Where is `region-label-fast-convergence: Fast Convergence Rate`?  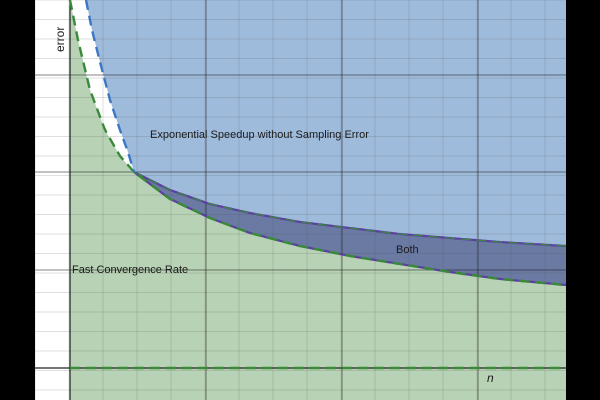 region-label-fast-convergence: Fast Convergence Rate is located at coordinates (130, 270).